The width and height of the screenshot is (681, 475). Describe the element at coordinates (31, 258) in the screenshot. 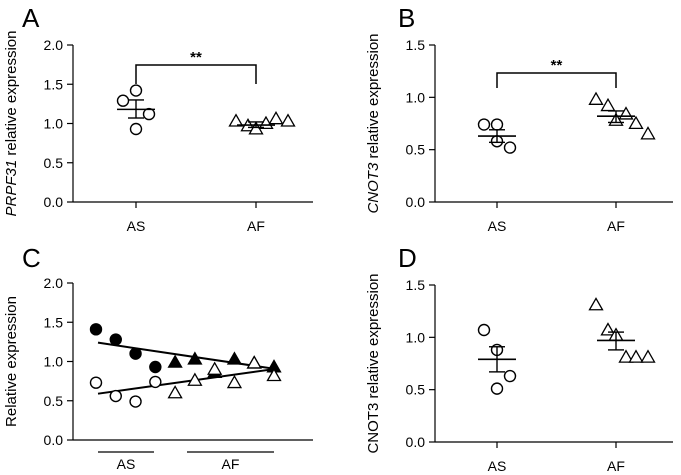

I see `panel-letter: C` at that location.